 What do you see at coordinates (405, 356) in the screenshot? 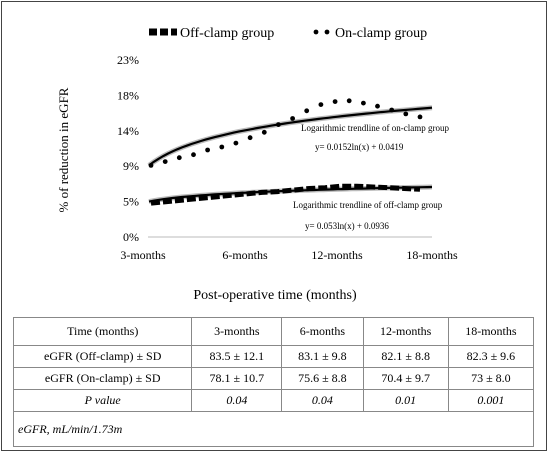
I see `table-cell: 82.1 ± 8.8` at bounding box center [405, 356].